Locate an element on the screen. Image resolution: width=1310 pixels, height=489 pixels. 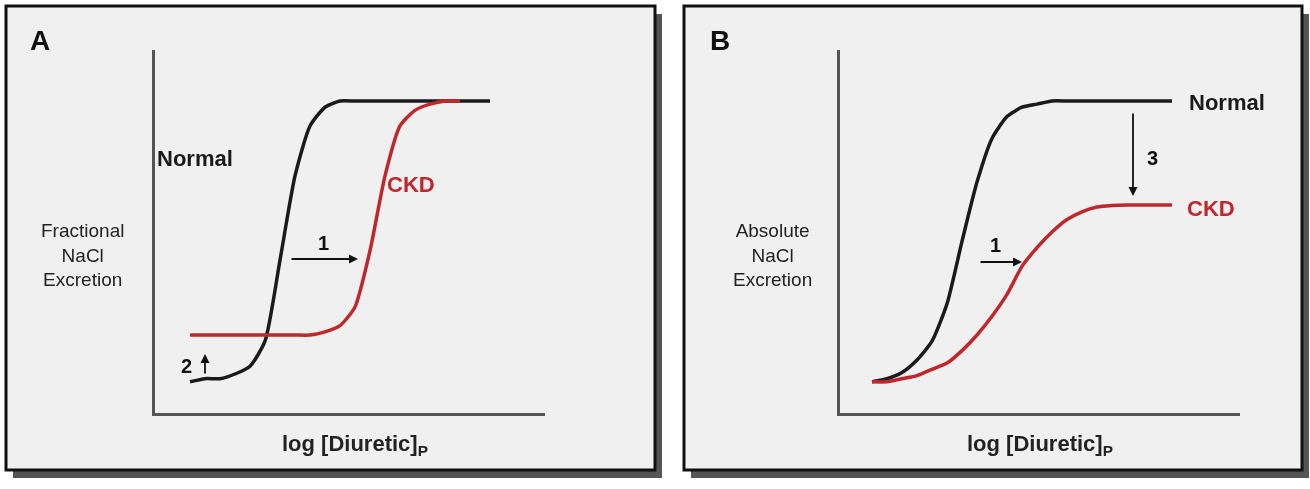
annotation: 2 is located at coordinates (187, 366).